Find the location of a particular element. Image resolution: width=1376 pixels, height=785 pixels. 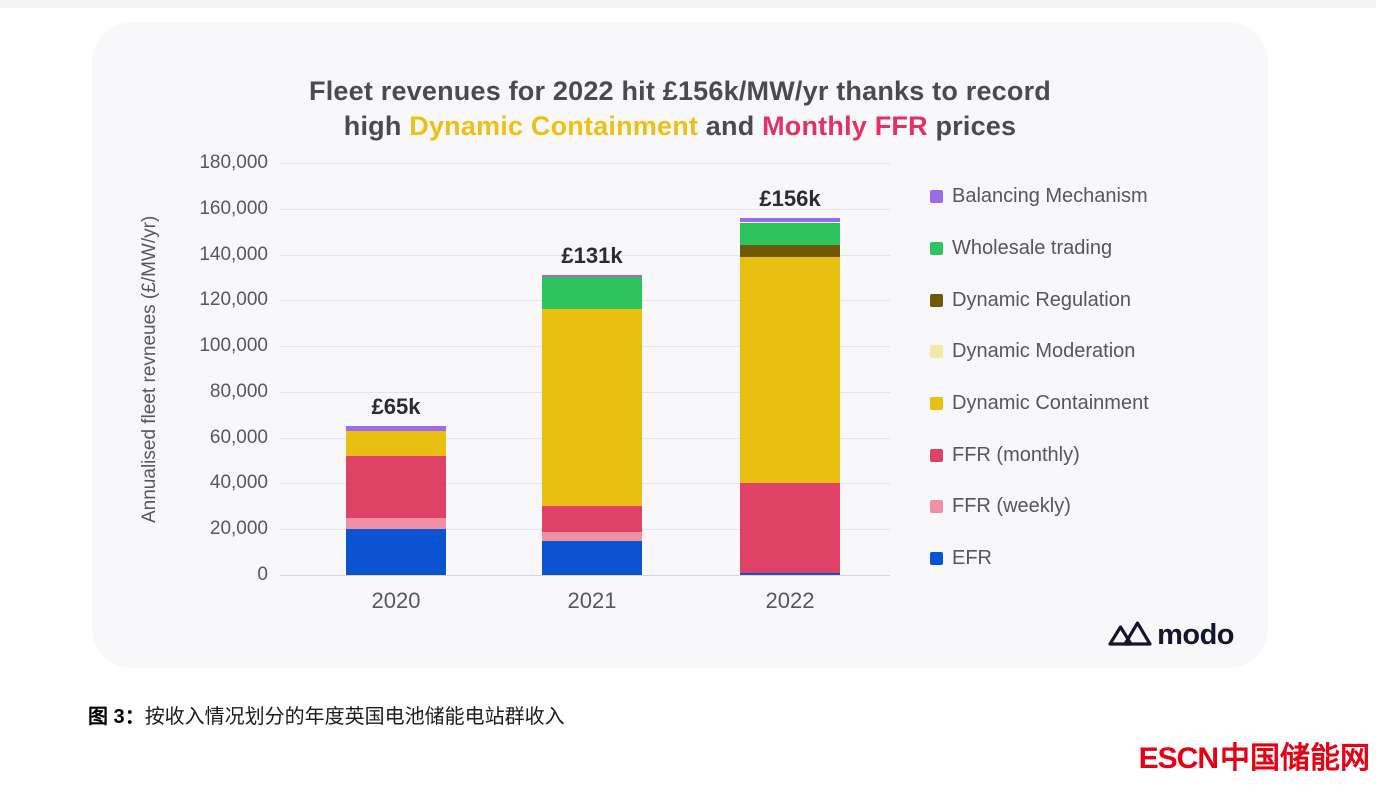

bar-total-label: £65k is located at coordinates (396, 407).